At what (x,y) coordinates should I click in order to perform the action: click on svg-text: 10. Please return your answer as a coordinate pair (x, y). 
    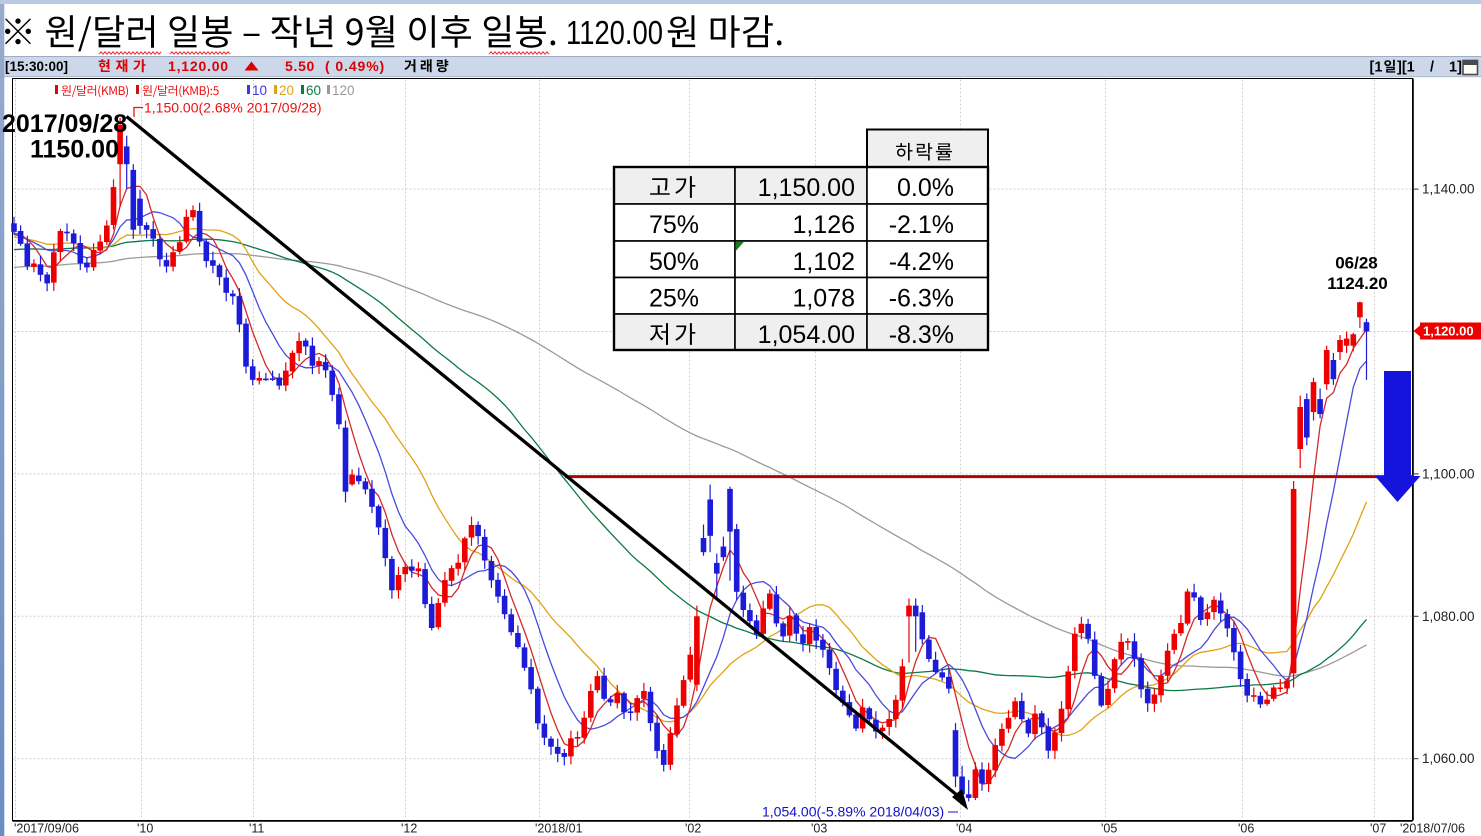
    Looking at the image, I should click on (259, 90).